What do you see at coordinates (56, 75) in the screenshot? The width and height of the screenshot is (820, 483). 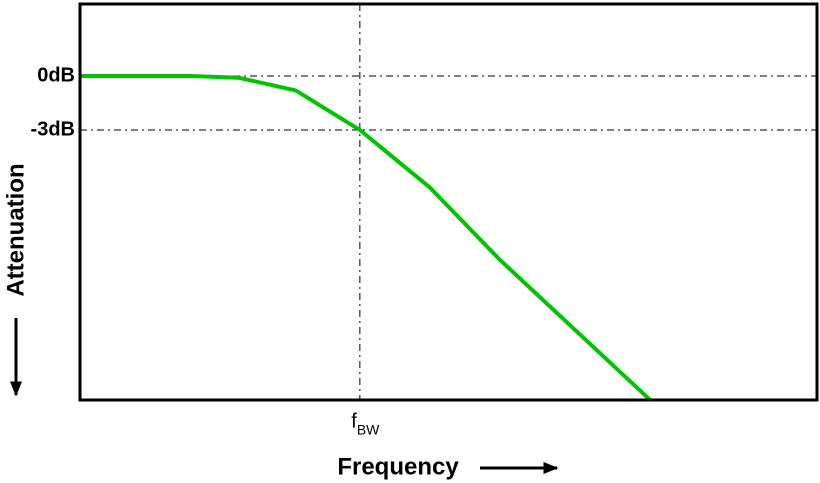 I see `y-tick-label: 0dB` at bounding box center [56, 75].